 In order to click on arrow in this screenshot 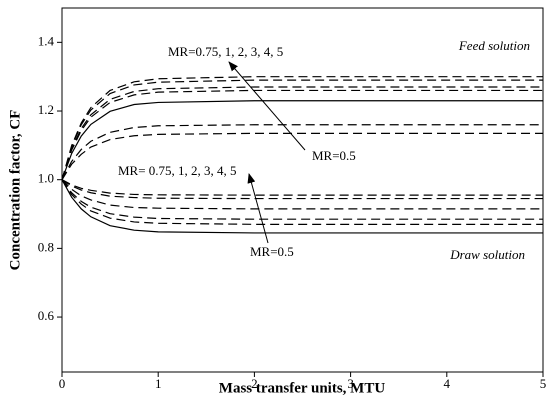, I will do `click(267, 106)`.